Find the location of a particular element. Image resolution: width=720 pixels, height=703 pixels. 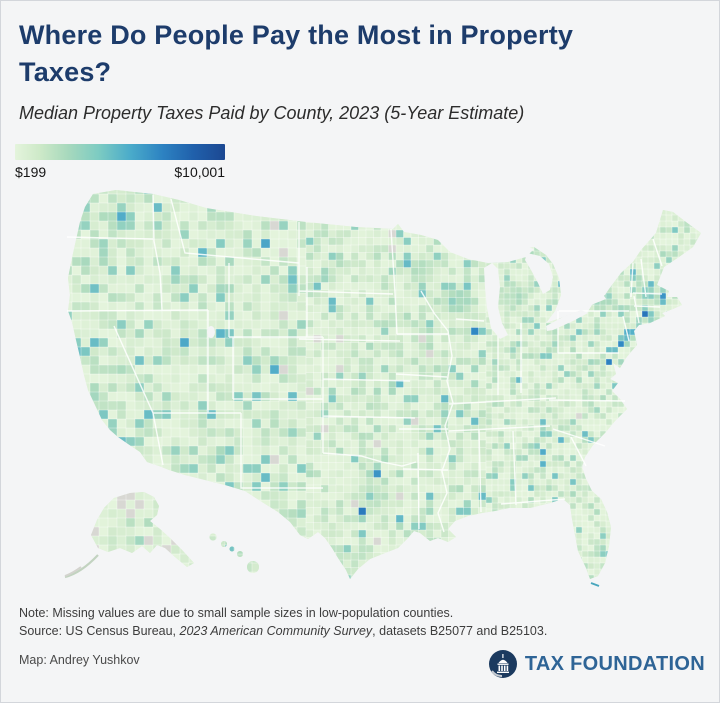

page-title-line2: Taxes? is located at coordinates (65, 72).